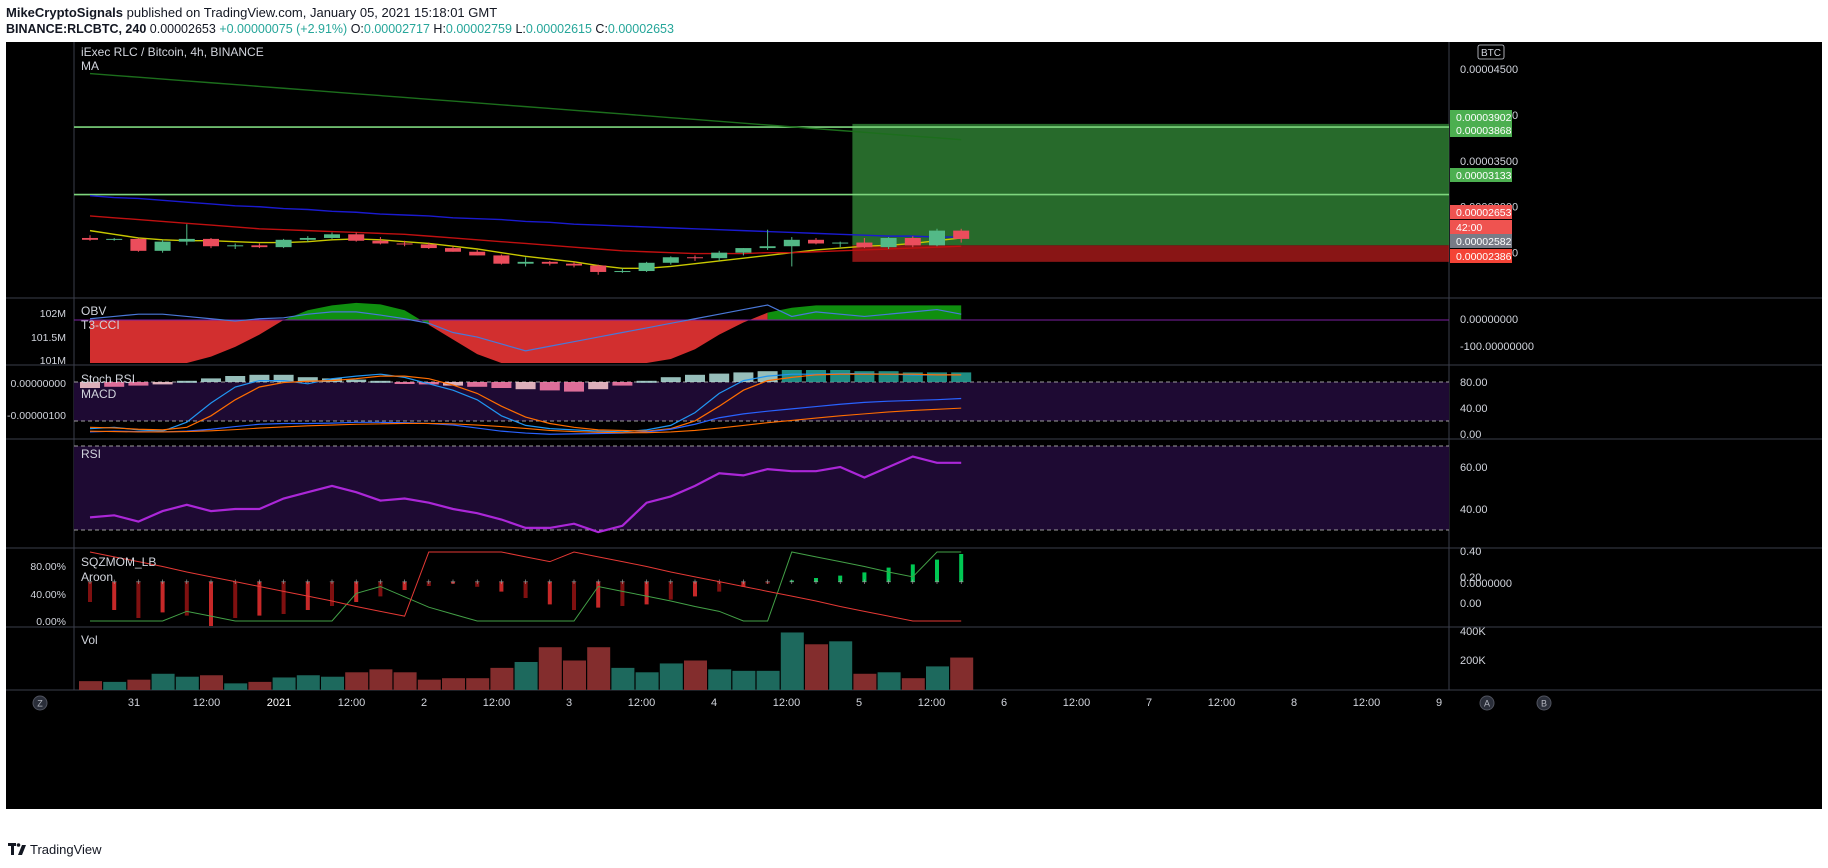 The image size is (1828, 868). I want to click on close-value: 0.00002653, so click(640, 29).